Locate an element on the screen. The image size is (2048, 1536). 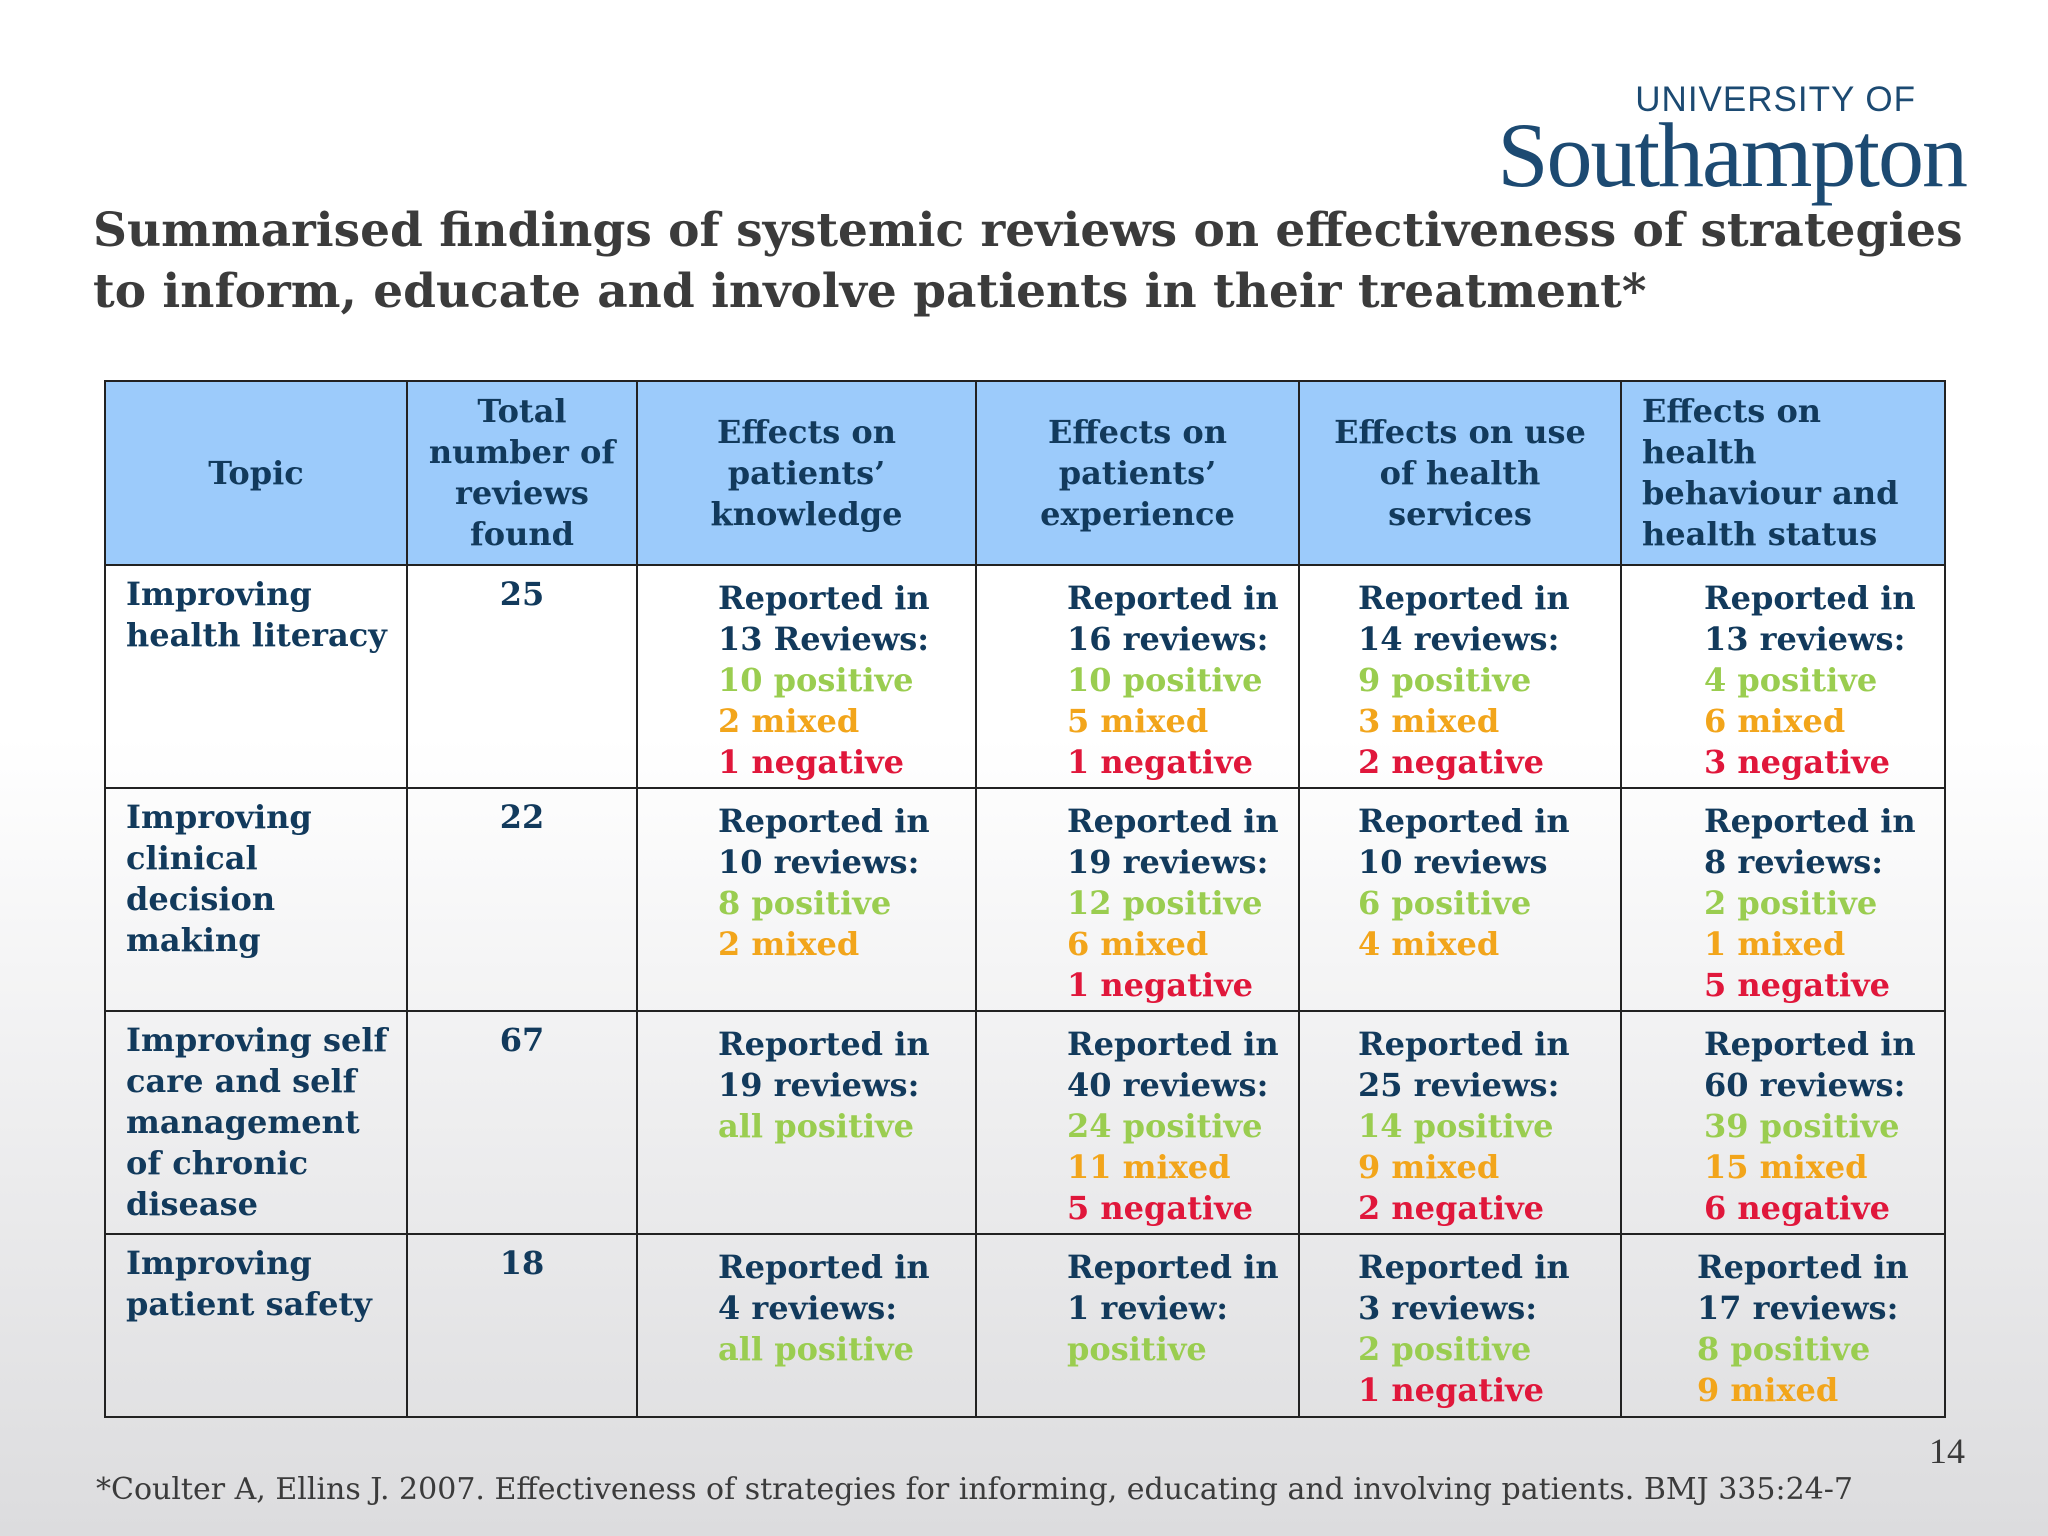
positive-result: 24 positive is located at coordinates (1165, 1126).